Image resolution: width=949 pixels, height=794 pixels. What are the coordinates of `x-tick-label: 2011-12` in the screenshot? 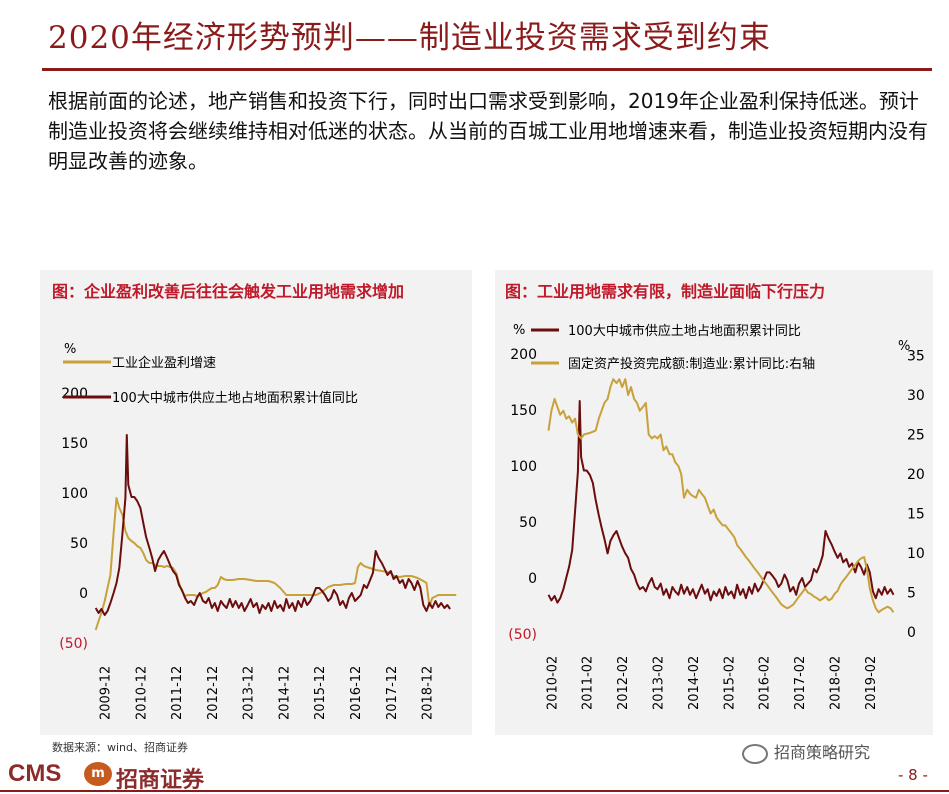 It's located at (177, 693).